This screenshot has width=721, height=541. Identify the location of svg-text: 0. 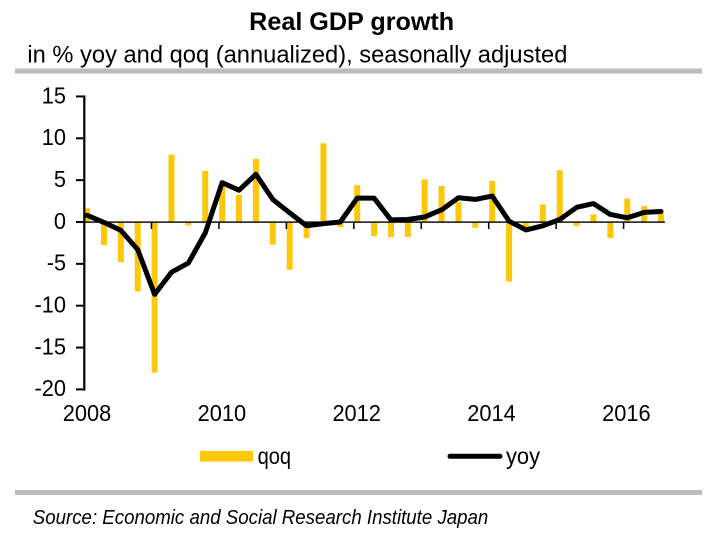
(60, 221).